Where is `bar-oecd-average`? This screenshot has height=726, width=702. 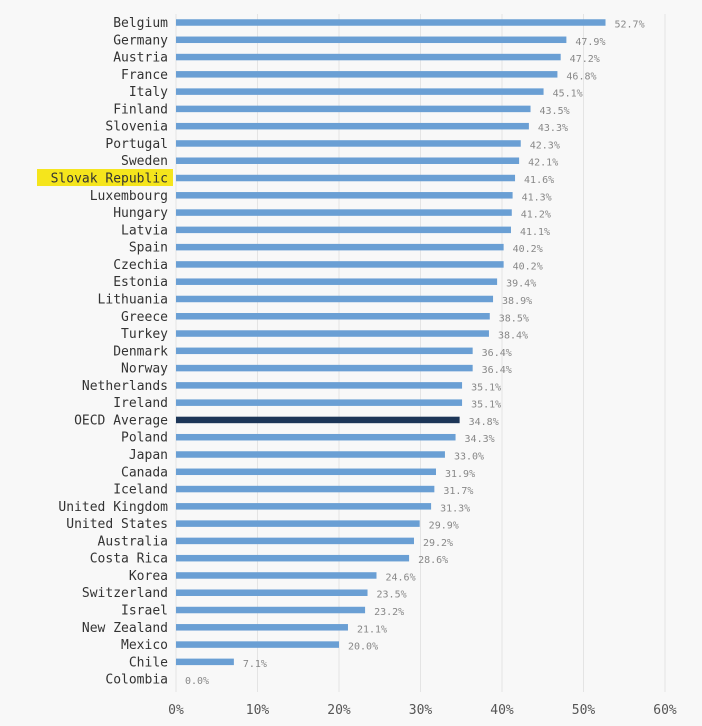 bar-oecd-average is located at coordinates (318, 420).